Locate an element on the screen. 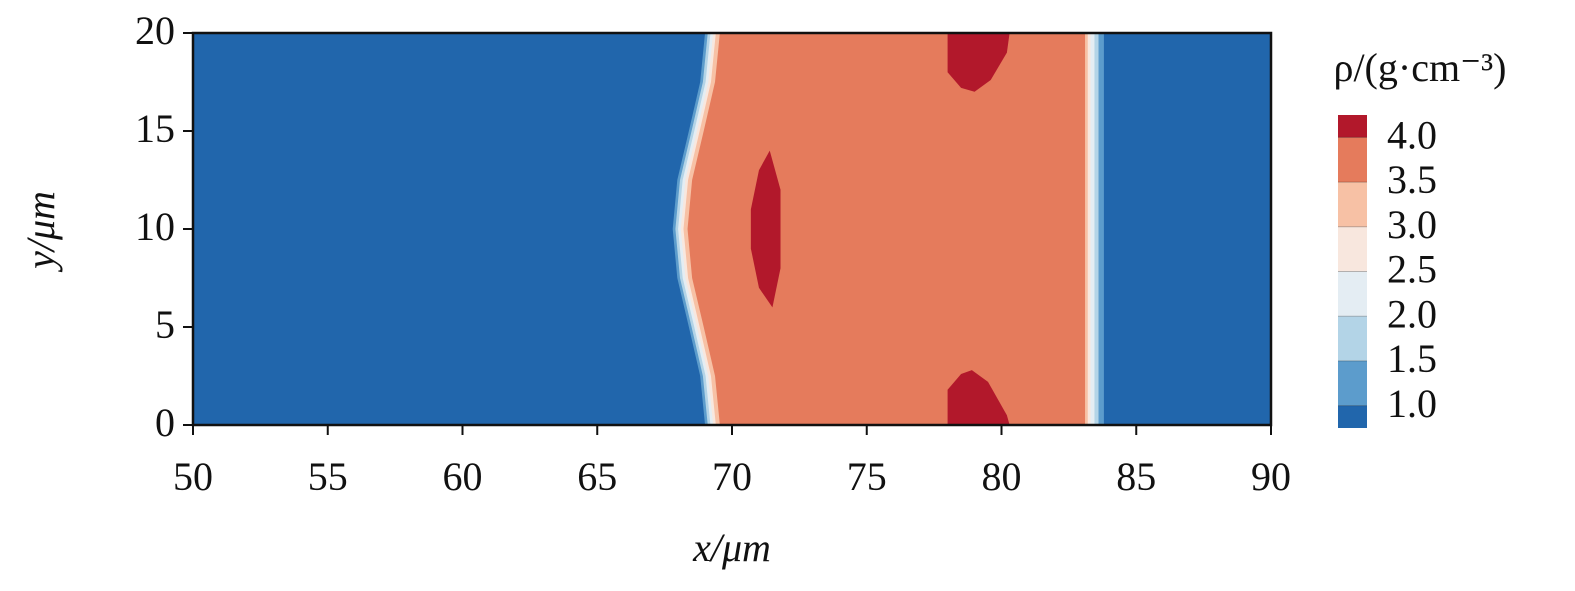  y-axis-label: y/μm is located at coordinates (40, 232).